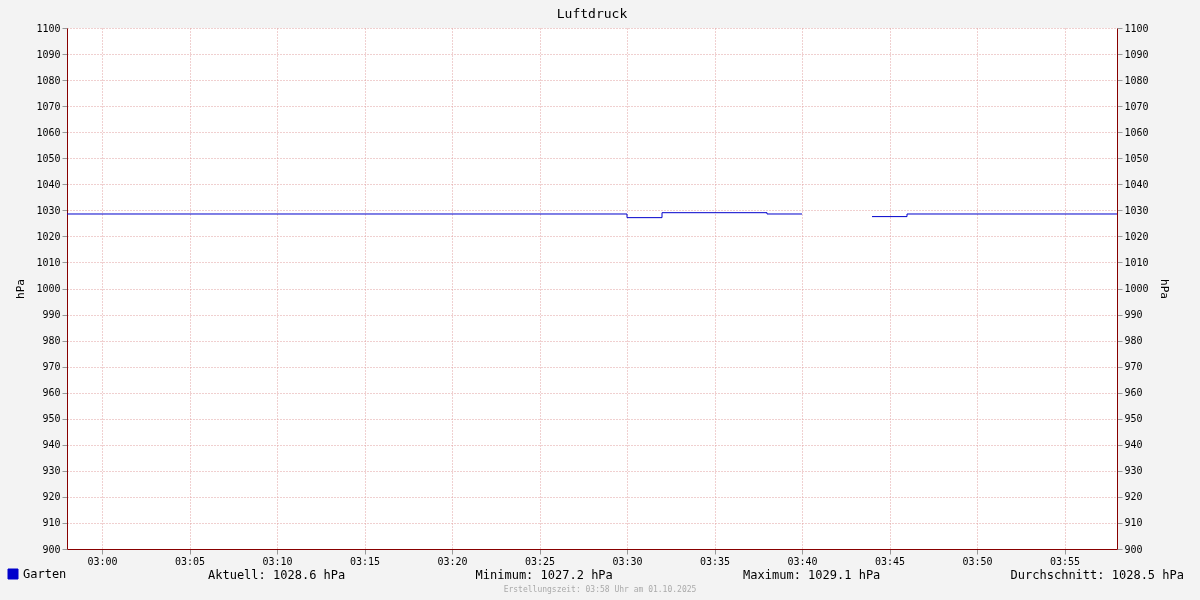 The height and width of the screenshot is (600, 1200). I want to click on y-tick-label: 1100, so click(48, 28).